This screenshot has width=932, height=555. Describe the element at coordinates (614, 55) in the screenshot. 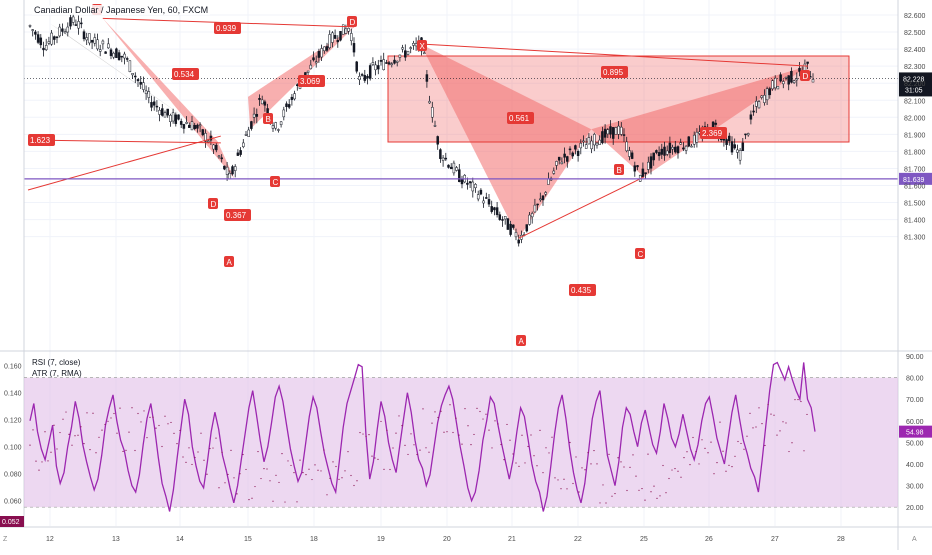

I see `pattern-3-xd-line` at that location.